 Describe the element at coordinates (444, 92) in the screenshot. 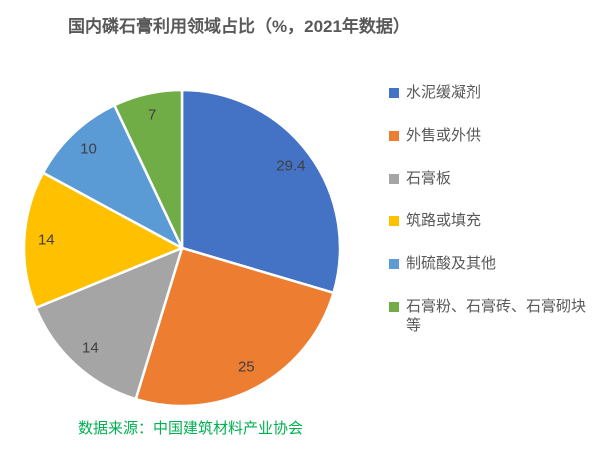

I see `legend-item-label: 水泥缓凝剂` at that location.